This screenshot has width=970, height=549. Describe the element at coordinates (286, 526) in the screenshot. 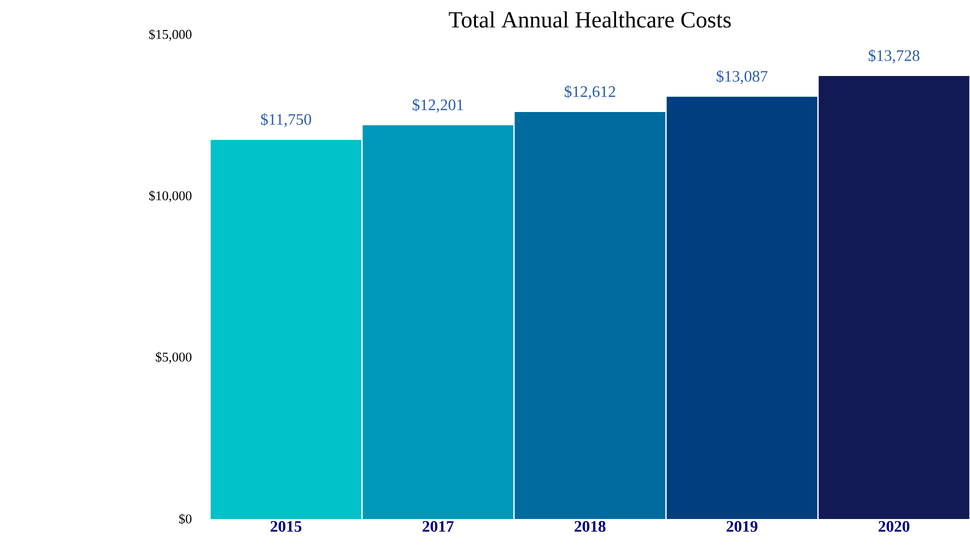

I see `x-tick-label: 2015` at that location.